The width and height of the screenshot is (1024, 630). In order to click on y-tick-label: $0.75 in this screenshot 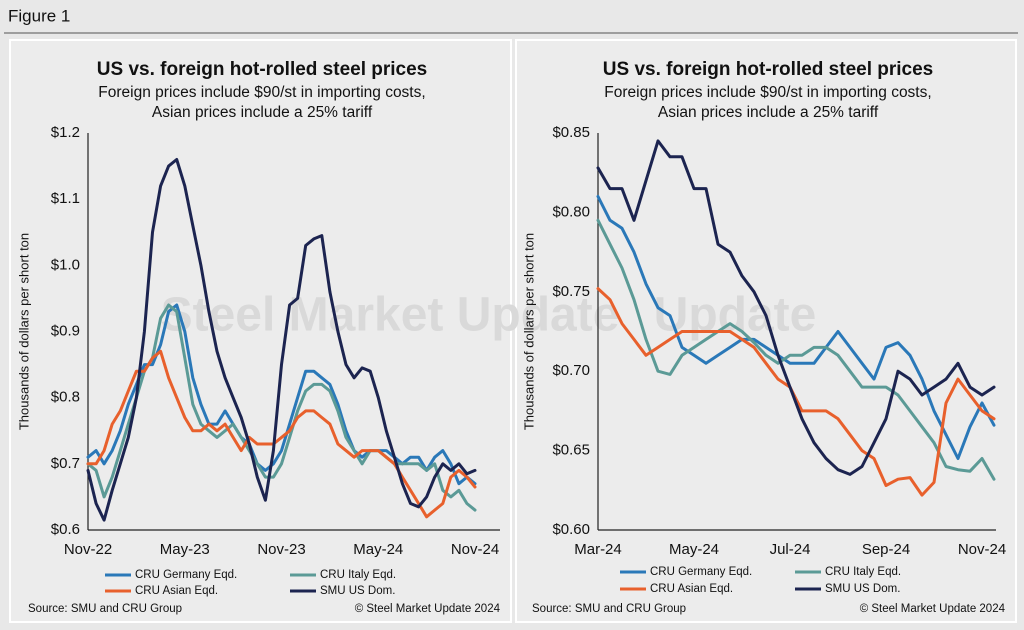, I will do `click(571, 291)`.